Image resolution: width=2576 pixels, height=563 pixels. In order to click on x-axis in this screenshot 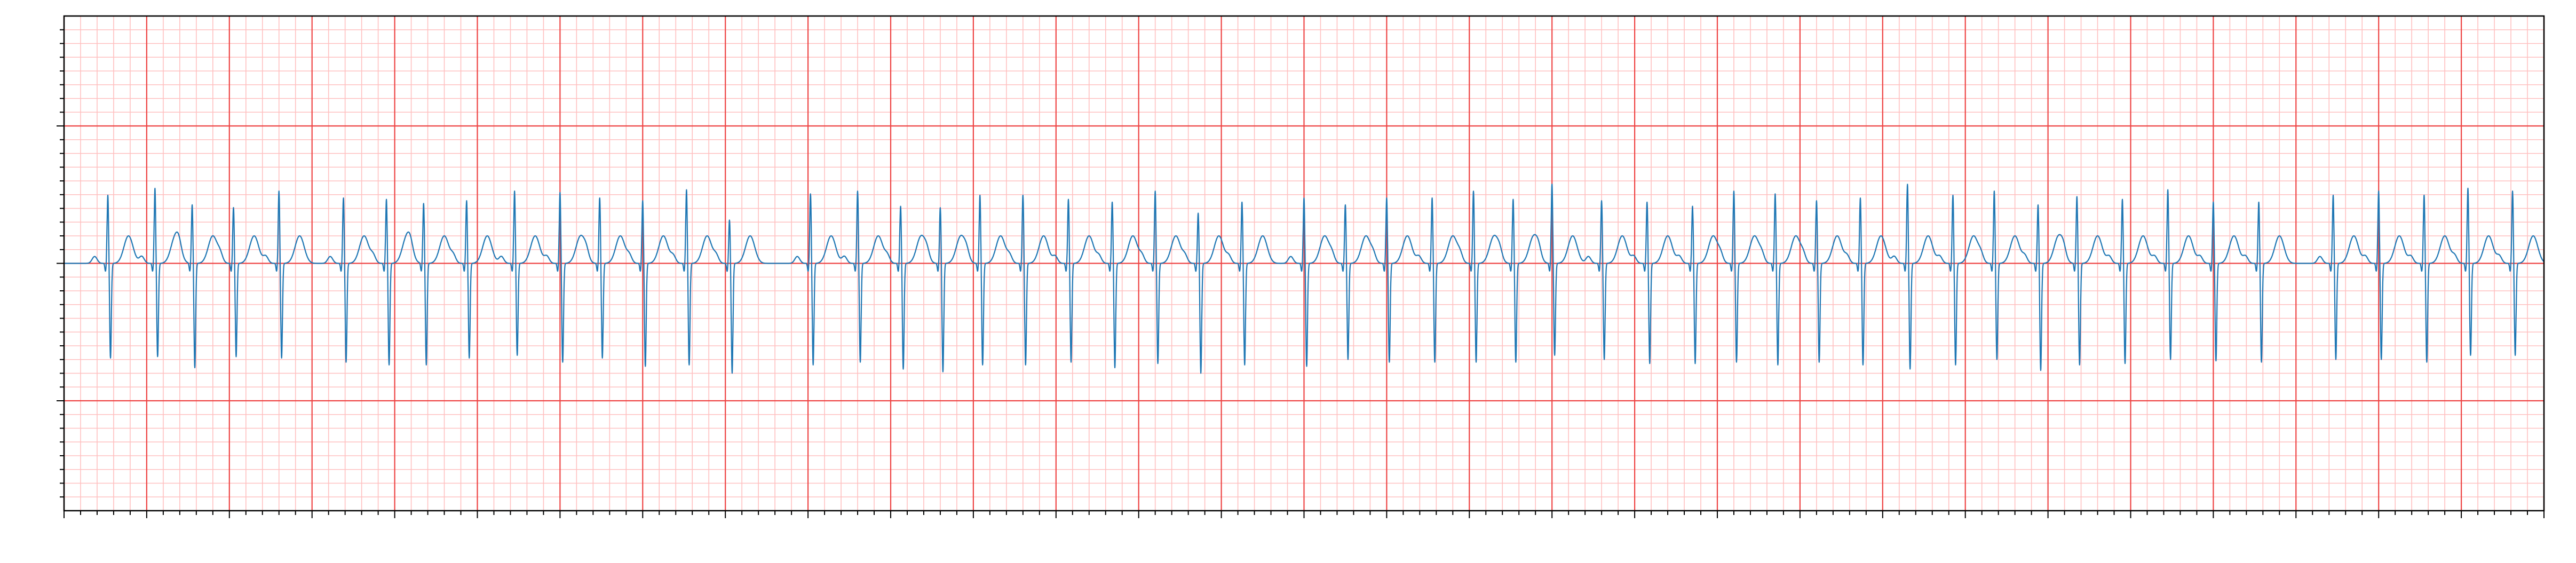, I will do `click(1304, 514)`.